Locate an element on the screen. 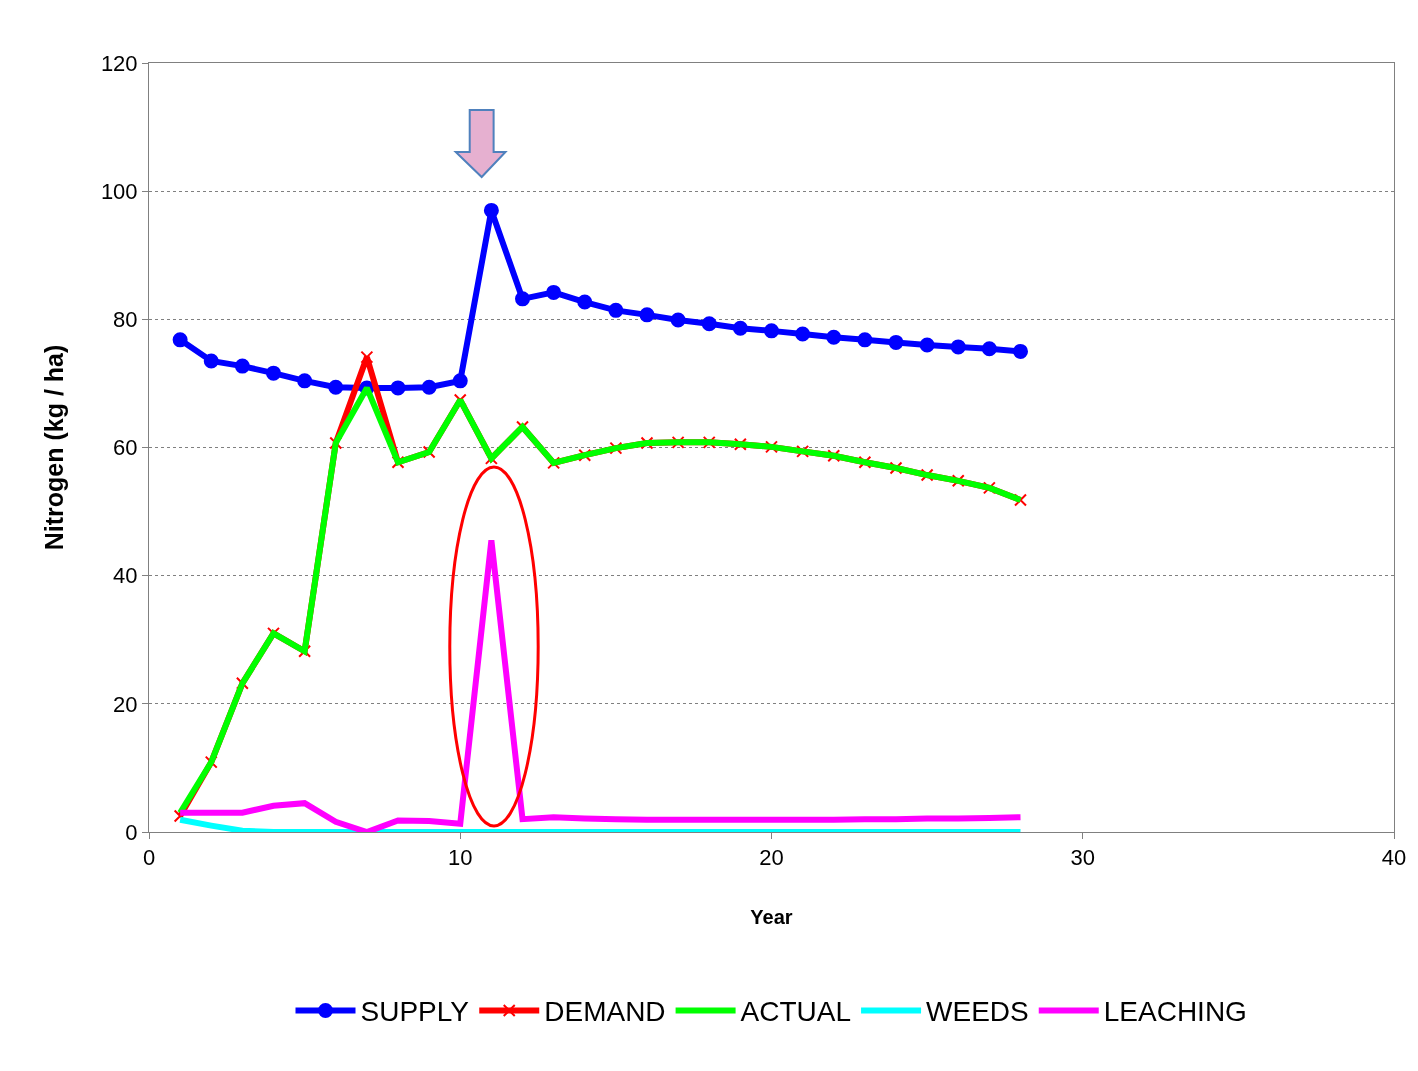 This screenshot has width=1418, height=1071. y-axis-title: Nitrogen (kg / ha) is located at coordinates (53, 447).